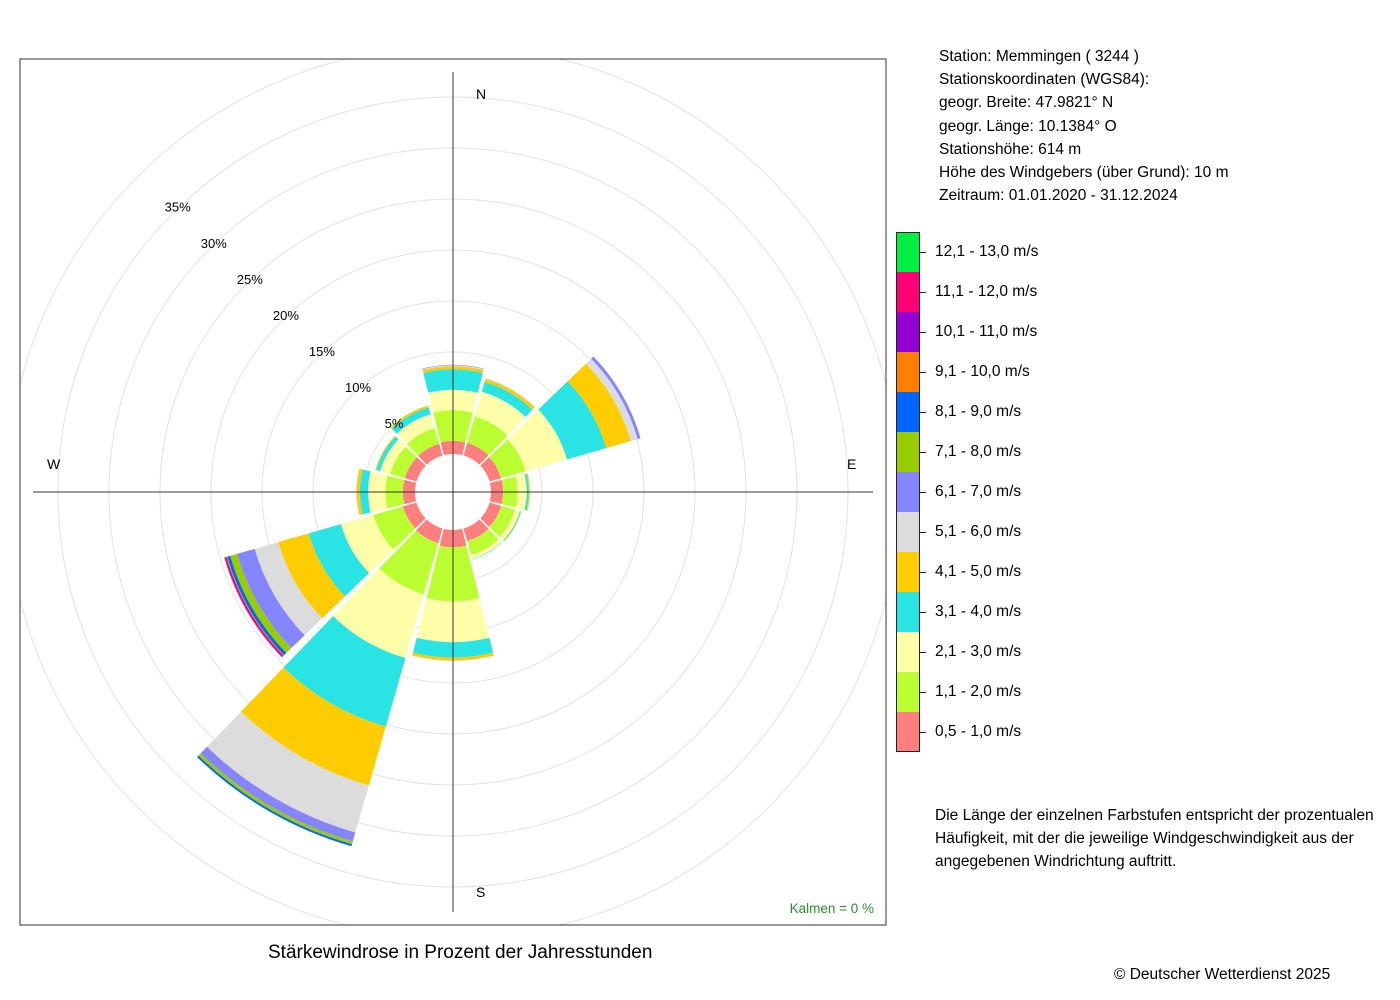 The height and width of the screenshot is (1000, 1400). Describe the element at coordinates (996, 572) in the screenshot. I see `legend-item: 4,1 - 5,0 m/s` at that location.